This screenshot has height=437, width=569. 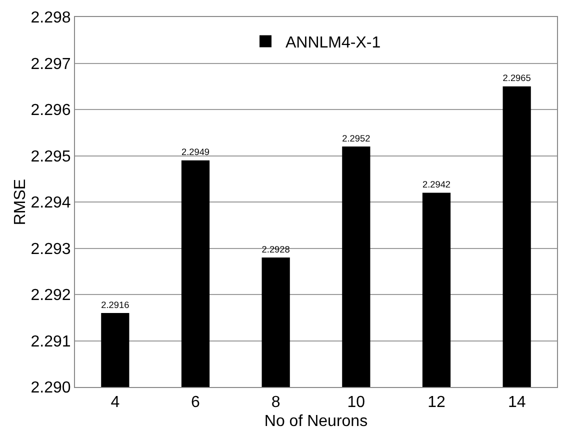 I want to click on y-tick-label: 2.290, so click(x=50, y=388).